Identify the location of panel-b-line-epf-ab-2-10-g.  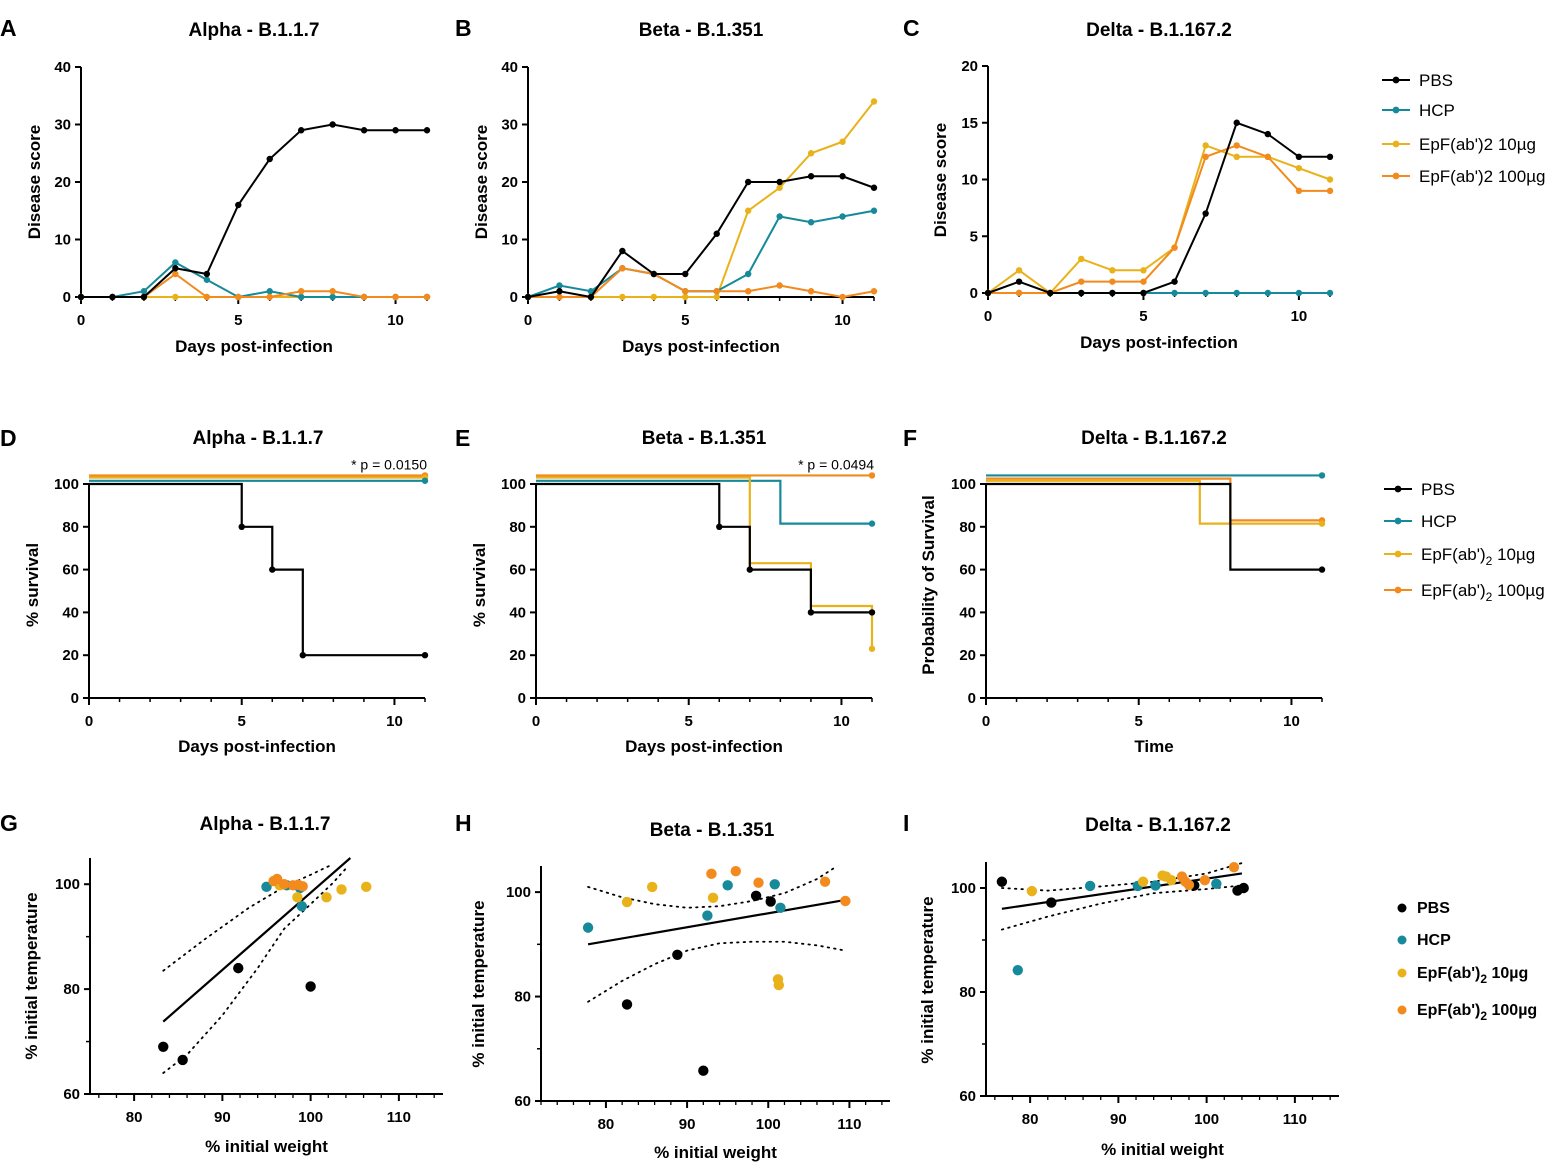
(701, 199).